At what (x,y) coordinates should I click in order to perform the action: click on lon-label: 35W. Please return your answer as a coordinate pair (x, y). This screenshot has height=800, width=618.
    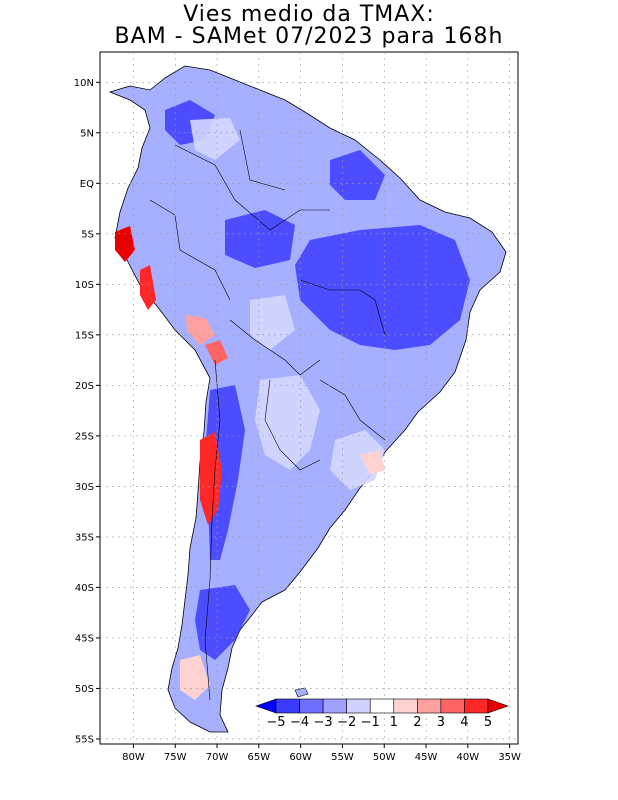
    Looking at the image, I should click on (509, 757).